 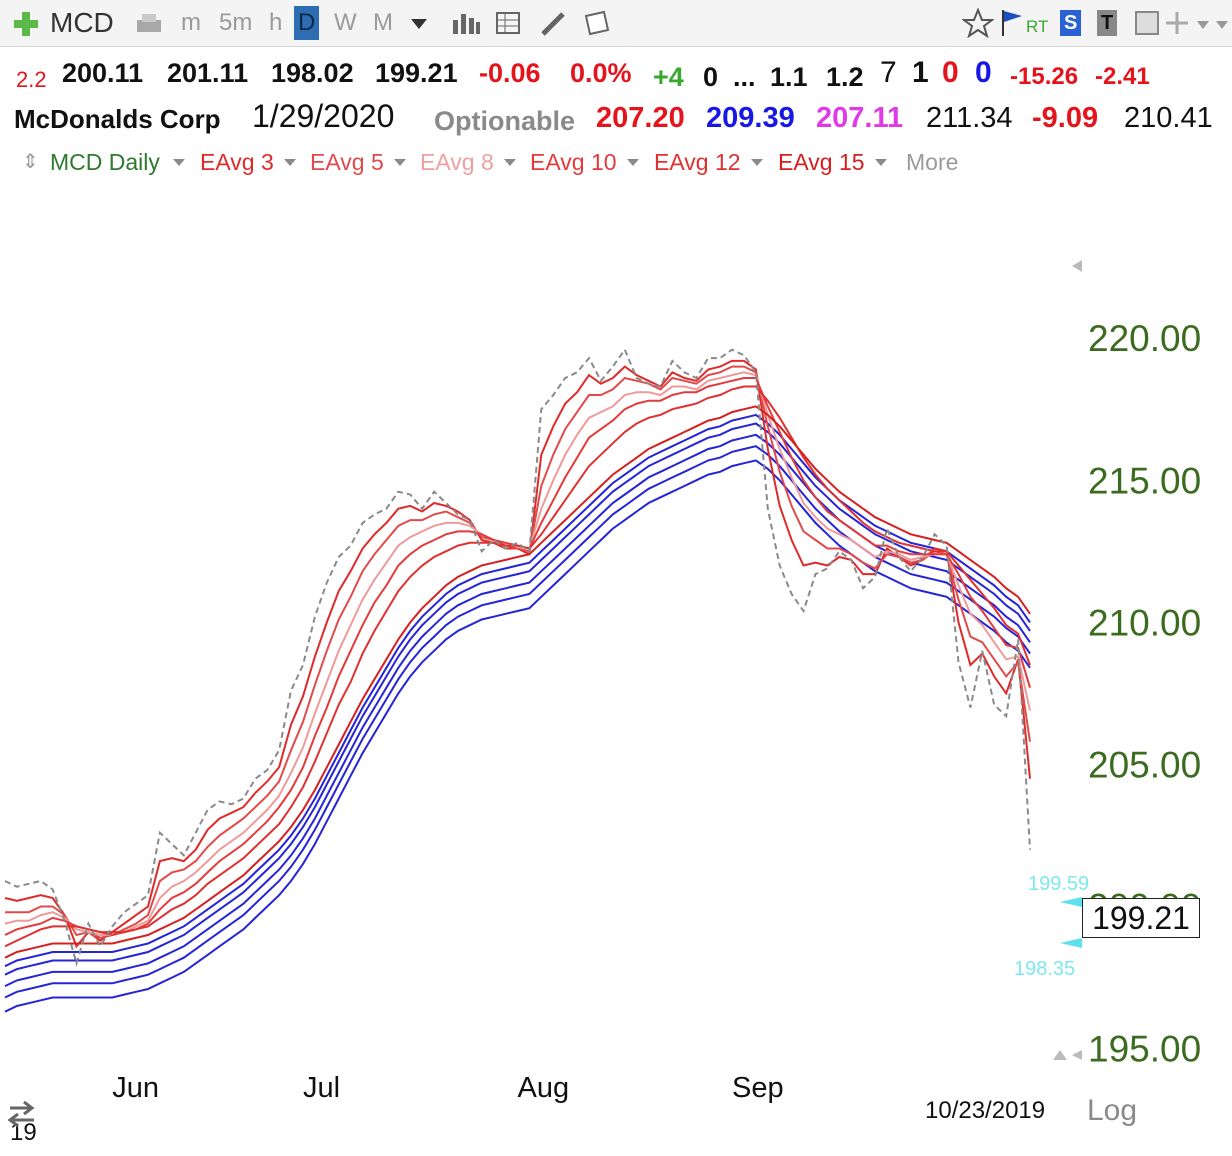 What do you see at coordinates (601, 73) in the screenshot?
I see `quote-change-pct: 0.0%` at bounding box center [601, 73].